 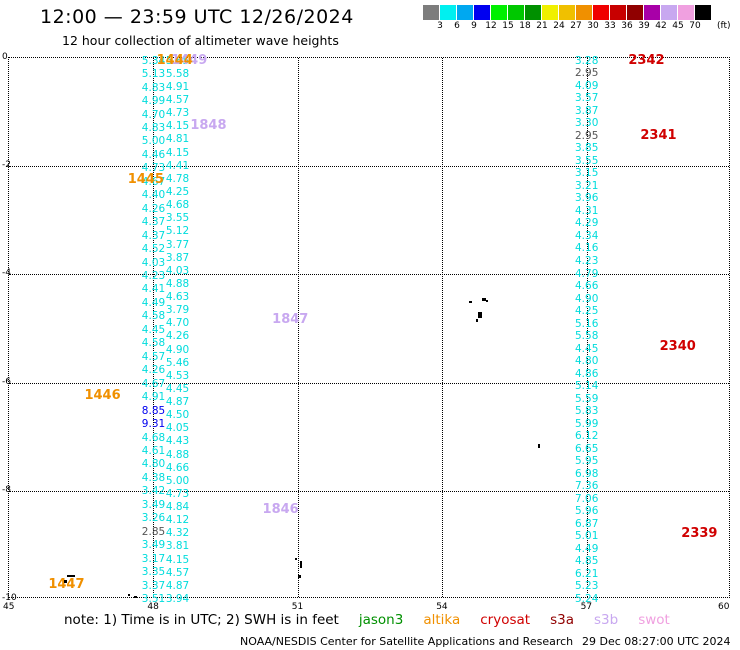 I want to click on wave-height-value: 4.61, so click(x=153, y=450).